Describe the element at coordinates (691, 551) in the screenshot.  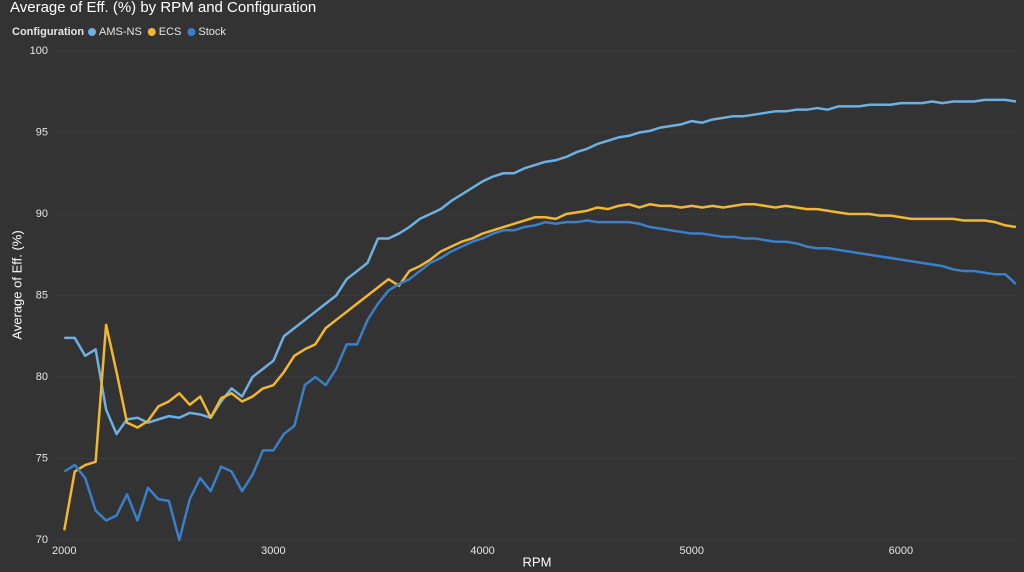
I see `x-tick-label: 5000` at that location.